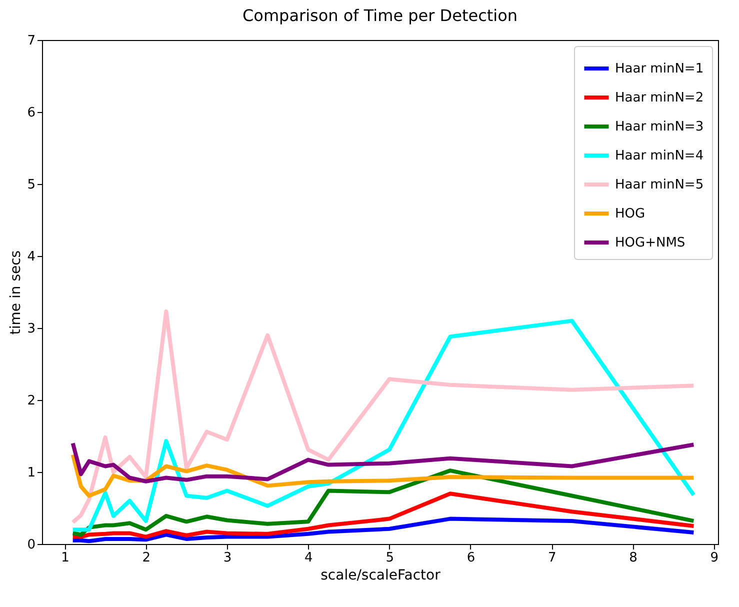  I want to click on legend-label: Haar minN=3, so click(659, 127).